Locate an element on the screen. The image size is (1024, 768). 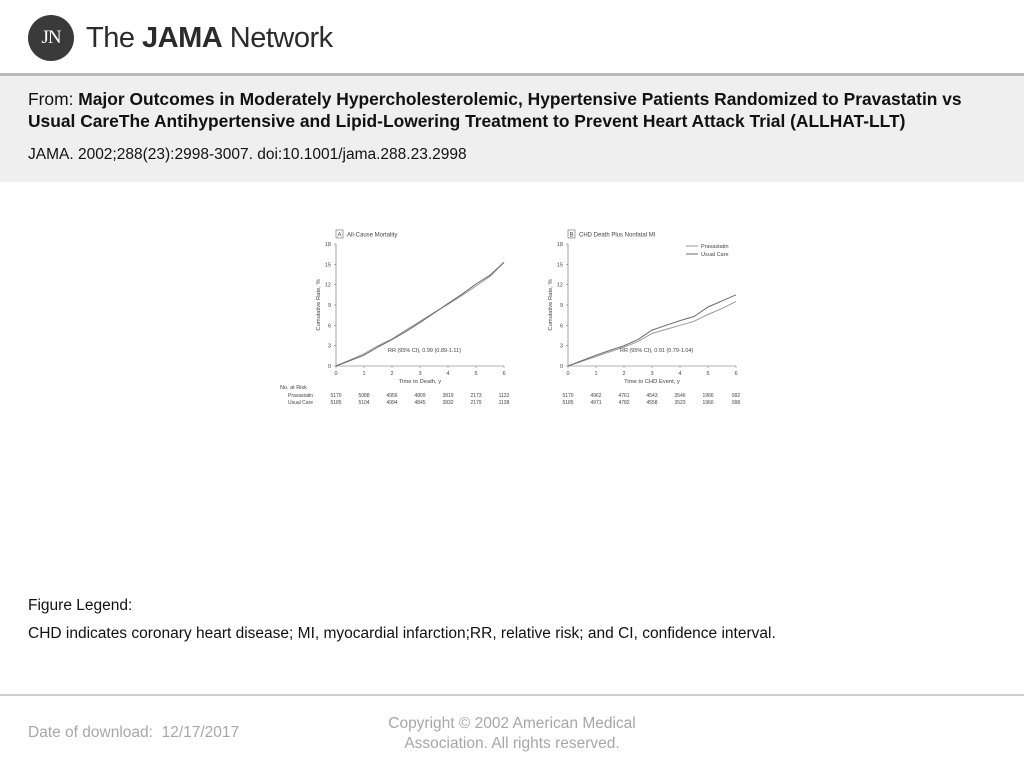
brand-wordmark: The JAMA Network is located at coordinates (209, 38).